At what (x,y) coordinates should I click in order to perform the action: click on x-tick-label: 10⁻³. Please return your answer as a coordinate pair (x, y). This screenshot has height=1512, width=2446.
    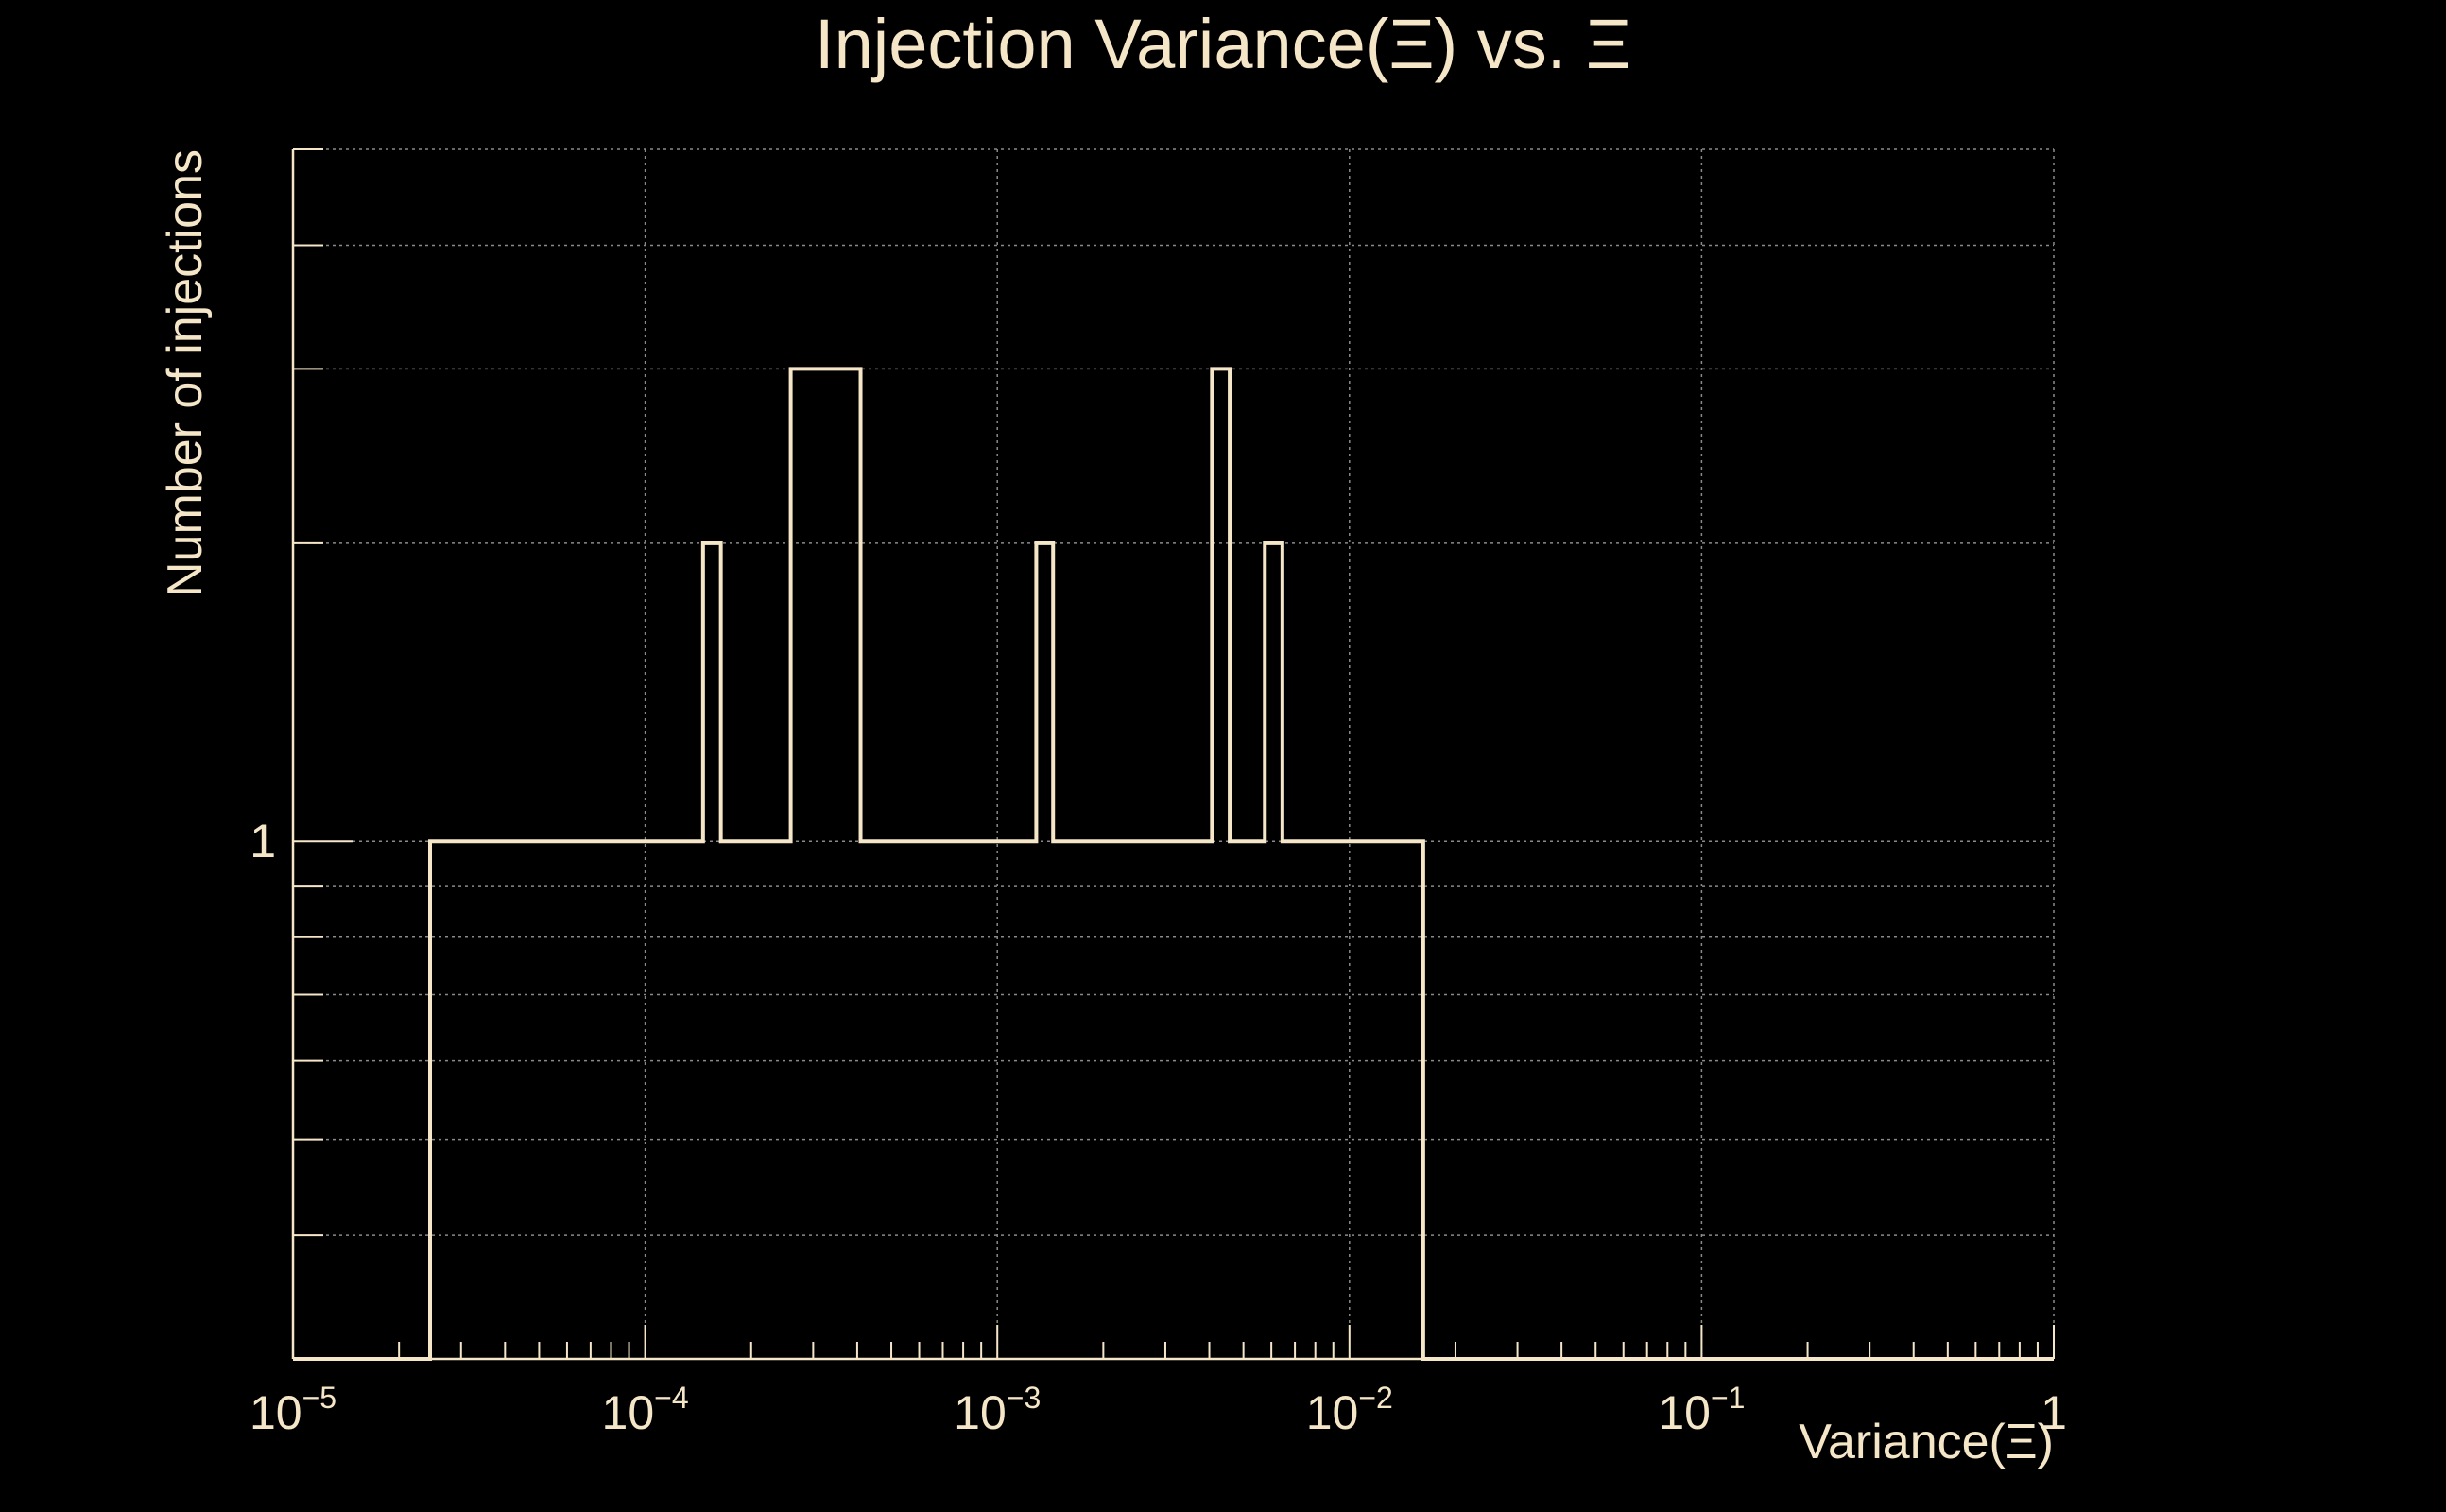
    Looking at the image, I should click on (998, 1410).